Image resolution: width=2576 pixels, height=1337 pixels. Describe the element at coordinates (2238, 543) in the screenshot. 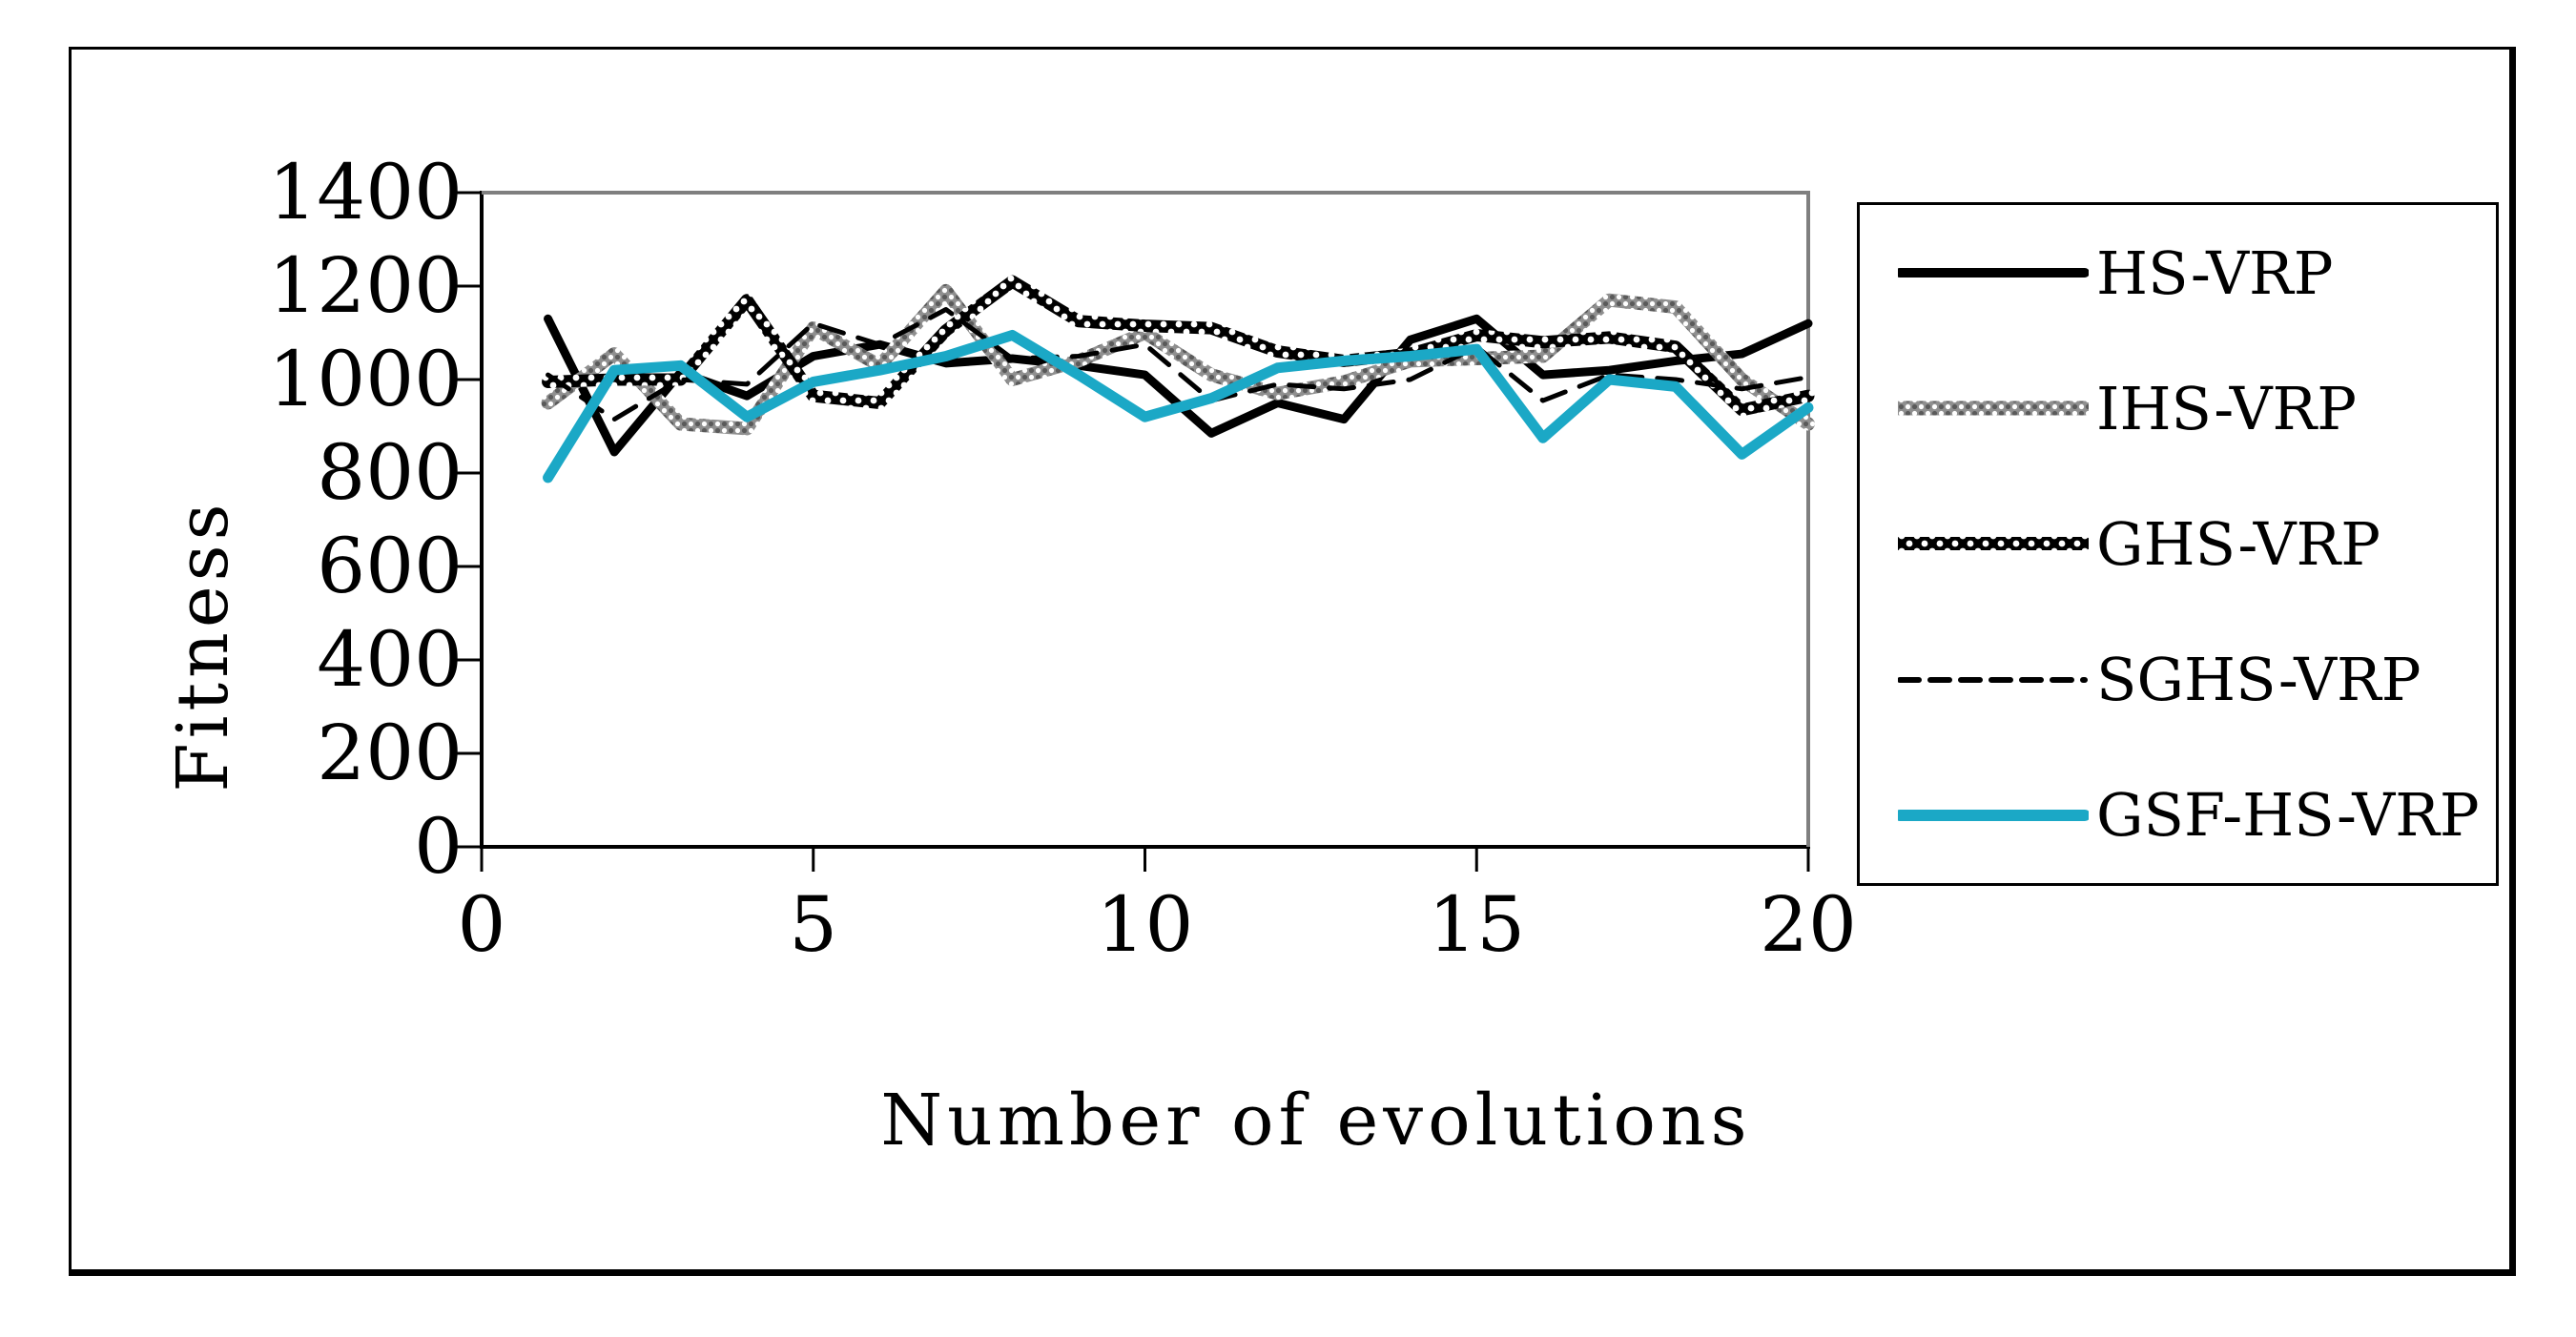

I see `legend-label: GHS-VRP` at that location.